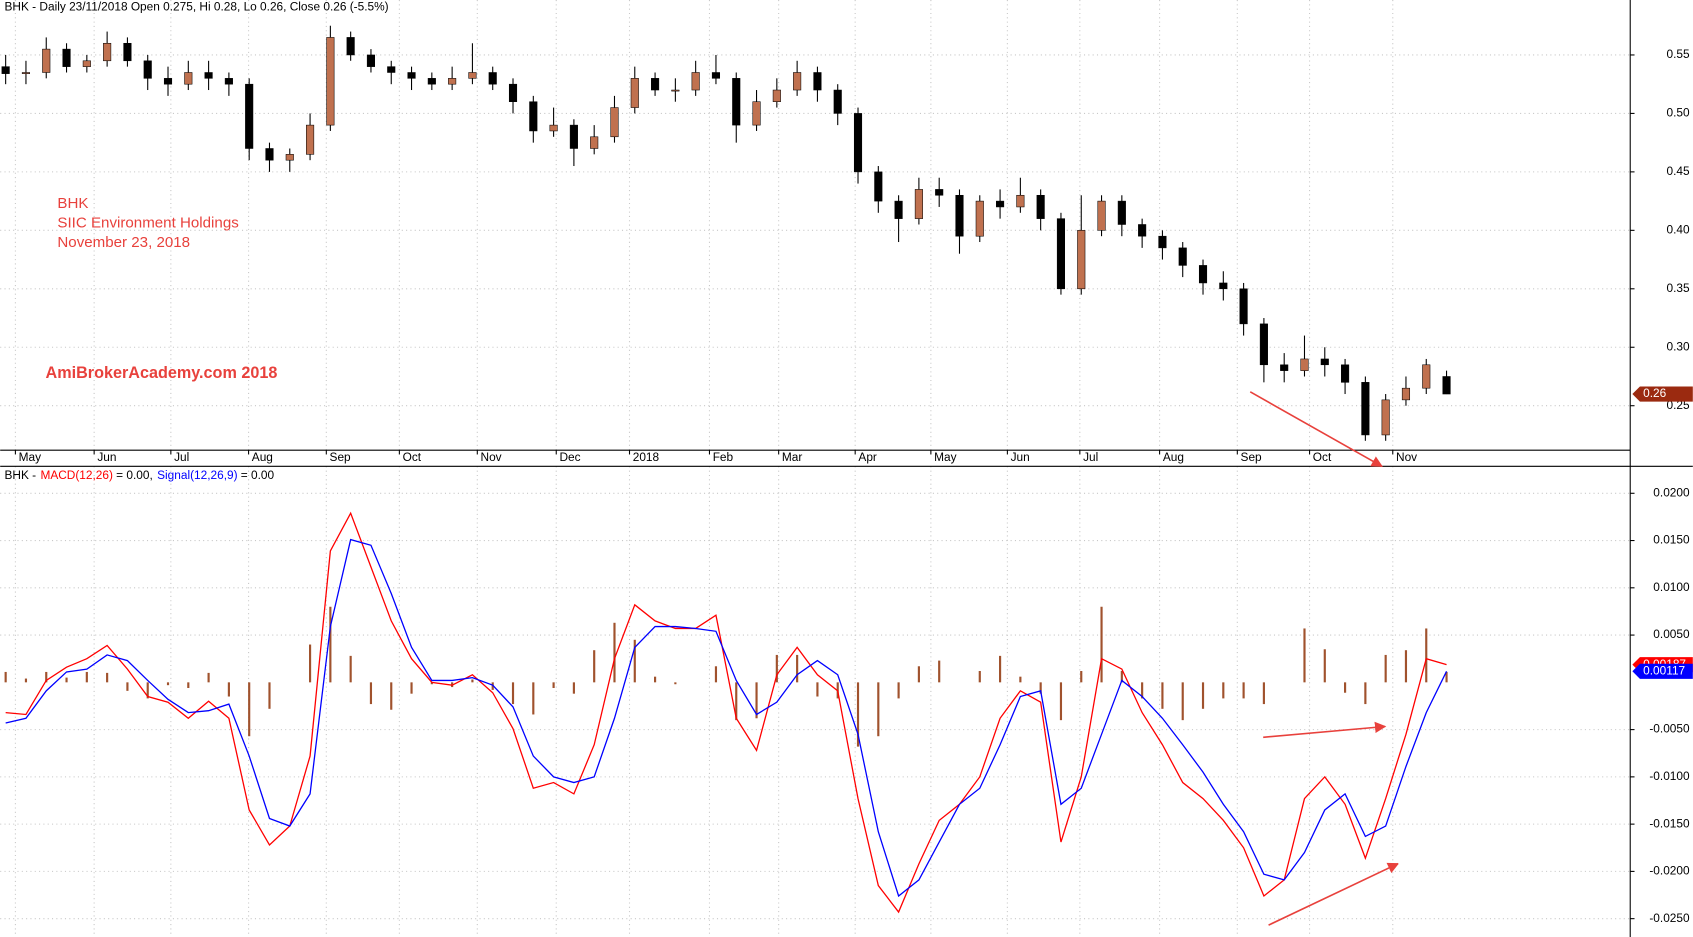 The image size is (1693, 937). Describe the element at coordinates (1654, 393) in the screenshot. I see `last-value-label: 0.26` at that location.